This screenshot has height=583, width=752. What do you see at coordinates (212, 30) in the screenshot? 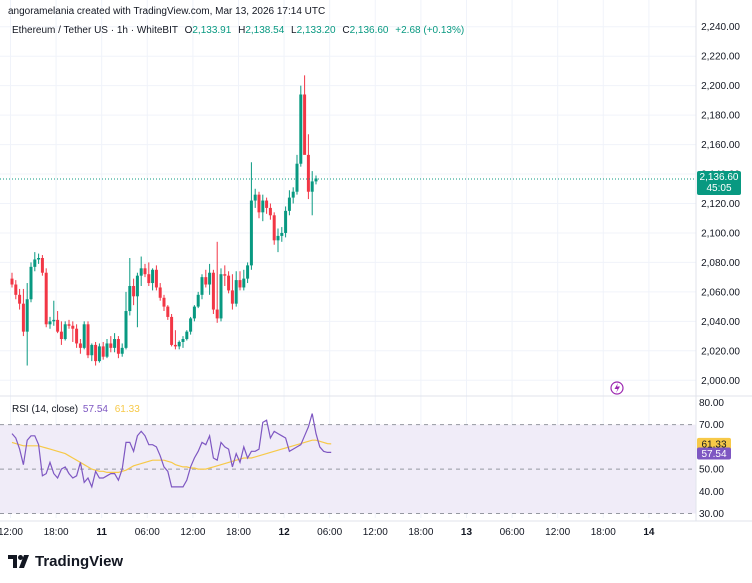
I see `open-value: 2,133.91` at bounding box center [212, 30].